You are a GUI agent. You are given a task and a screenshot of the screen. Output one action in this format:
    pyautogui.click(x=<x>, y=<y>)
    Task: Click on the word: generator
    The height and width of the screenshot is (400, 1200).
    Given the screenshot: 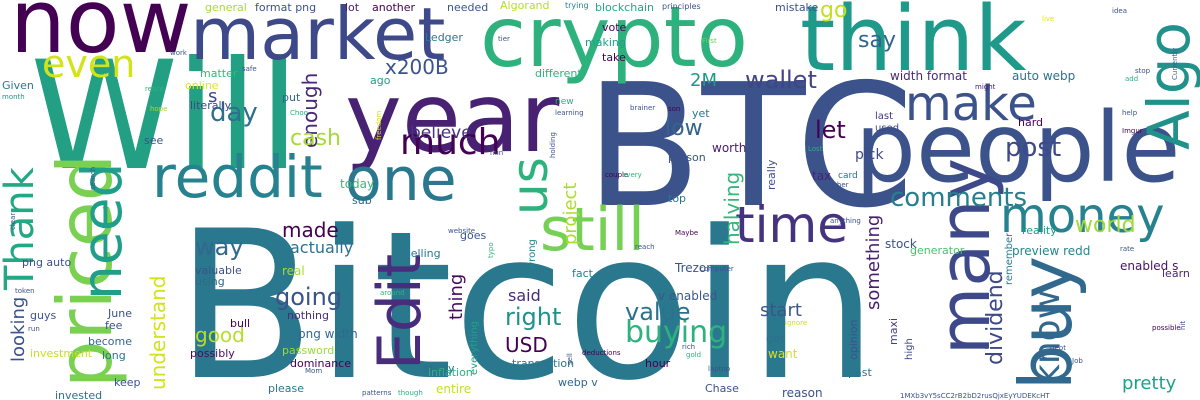 What is the action you would take?
    pyautogui.click(x=937, y=250)
    